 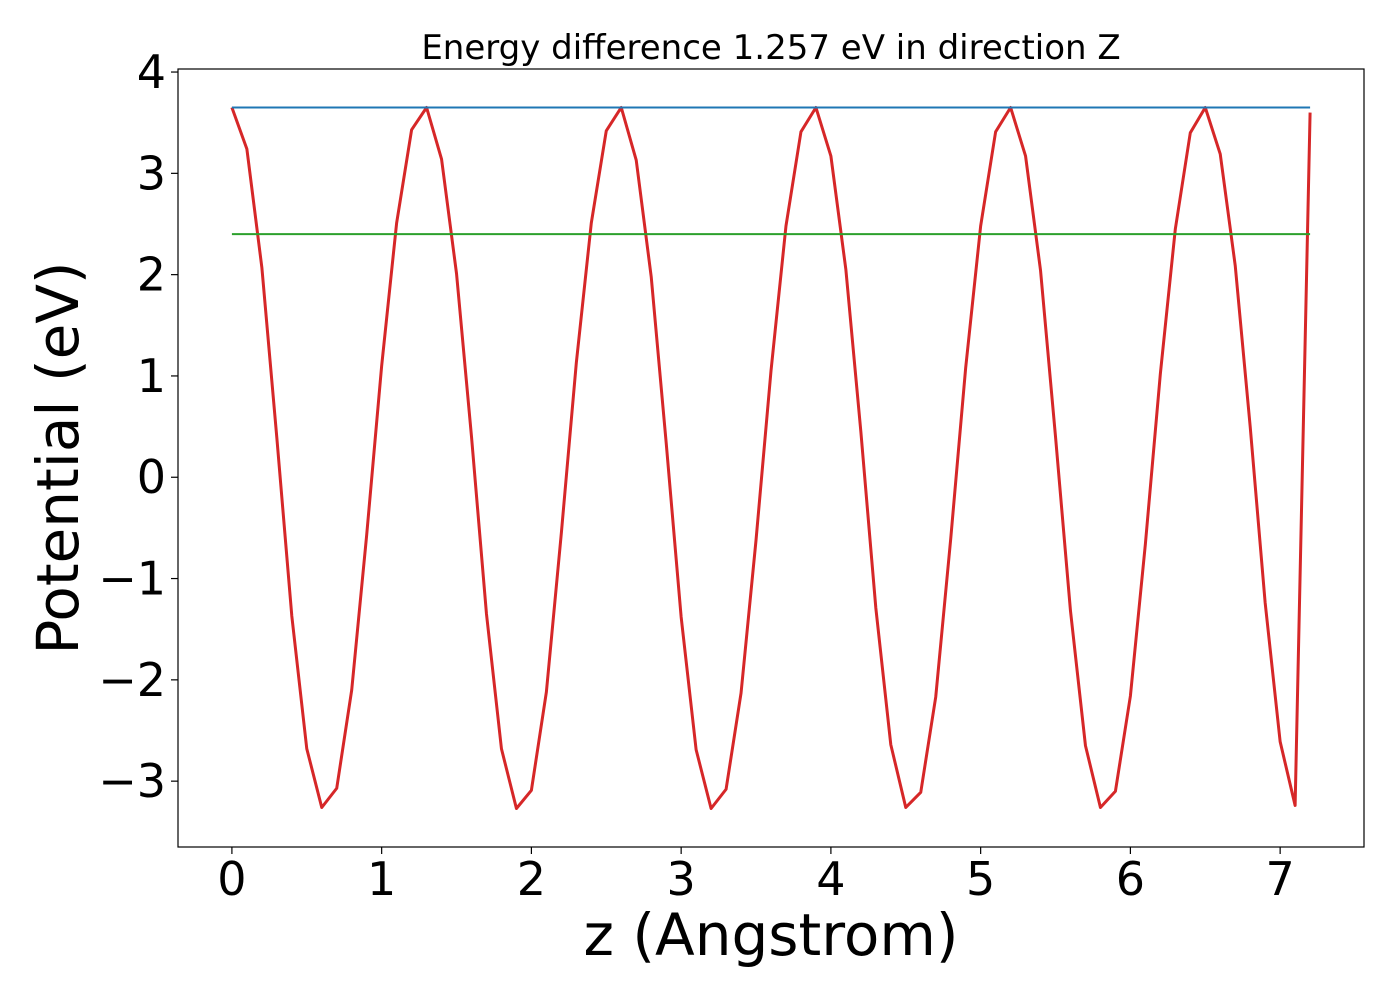 I want to click on y-tick-label: −2, so click(x=132, y=680).